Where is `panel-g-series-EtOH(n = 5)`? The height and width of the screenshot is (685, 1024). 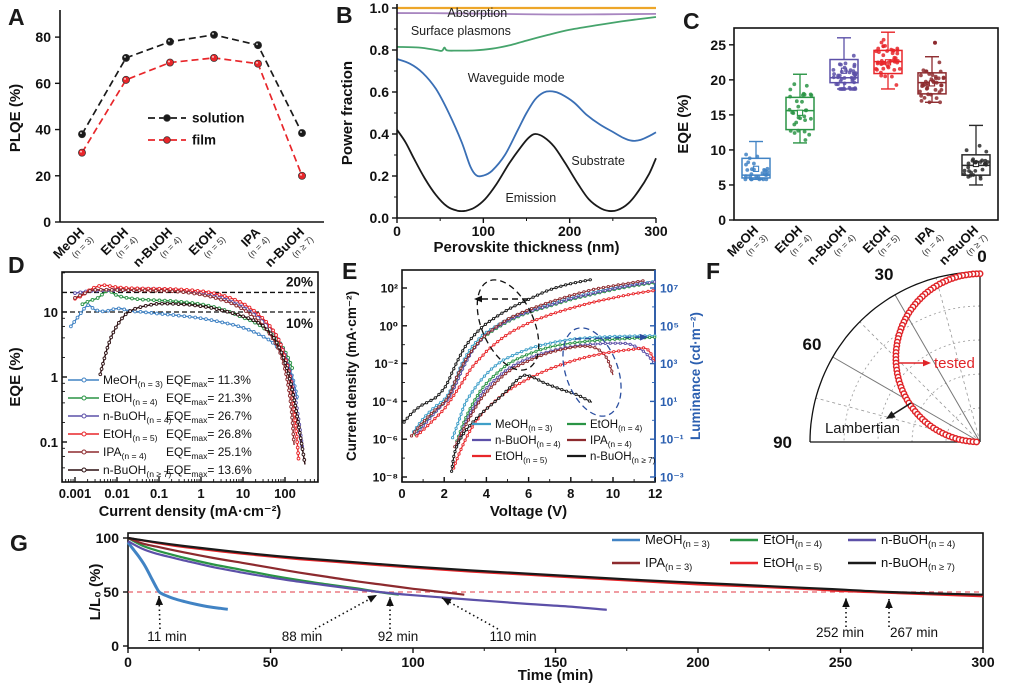
panel-g-series-EtOH(n = 5) is located at coordinates (555, 567).